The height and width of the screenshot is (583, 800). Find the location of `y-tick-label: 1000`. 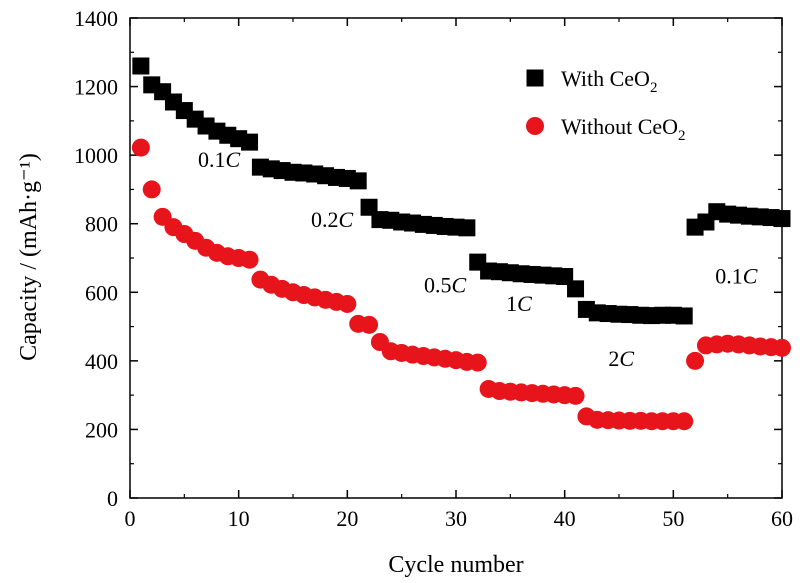

y-tick-label: 1000 is located at coordinates (96, 155).